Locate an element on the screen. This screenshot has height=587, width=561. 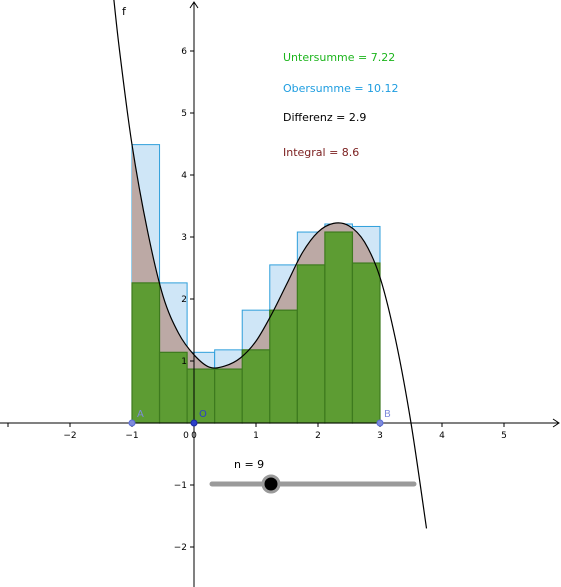
slider-label: n = 9 is located at coordinates (249, 464).